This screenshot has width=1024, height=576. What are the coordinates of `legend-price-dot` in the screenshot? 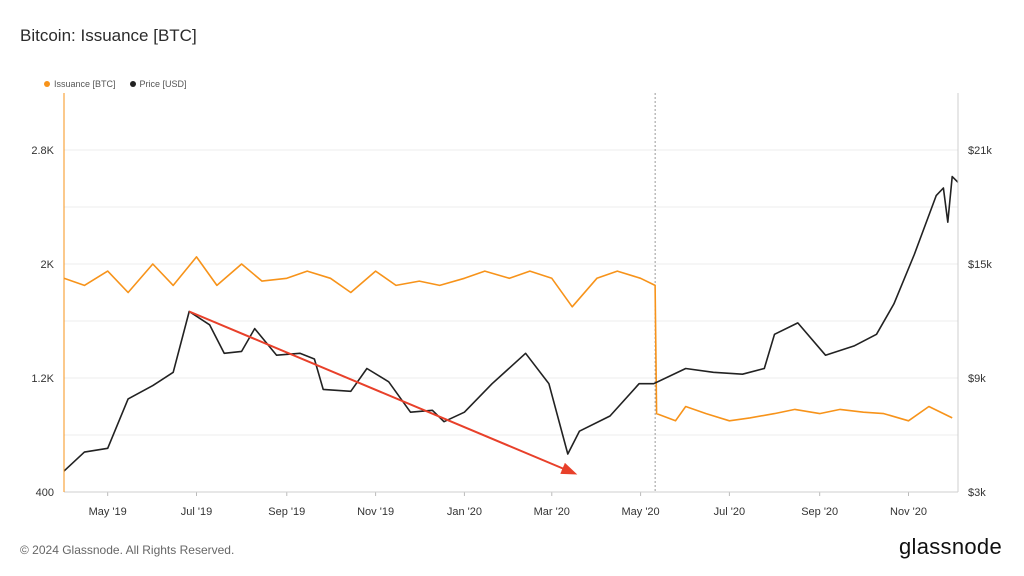 It's located at (132, 84).